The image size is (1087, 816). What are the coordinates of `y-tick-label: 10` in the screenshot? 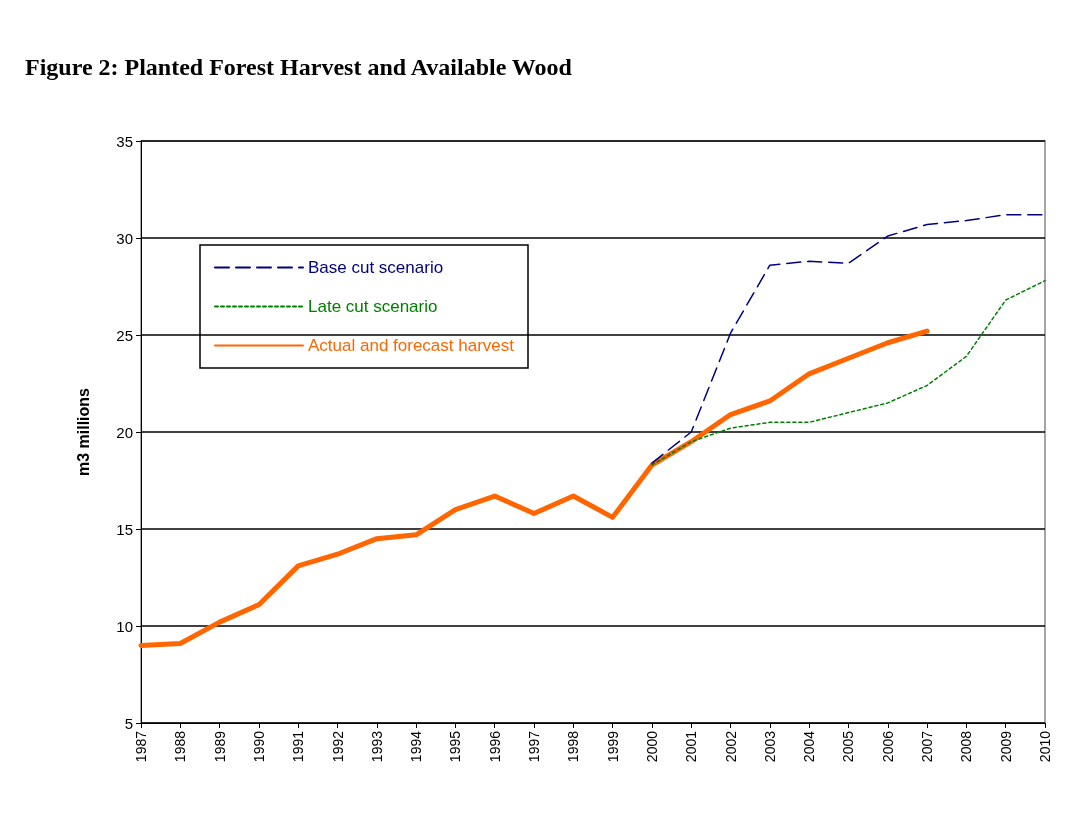 It's located at (124, 626).